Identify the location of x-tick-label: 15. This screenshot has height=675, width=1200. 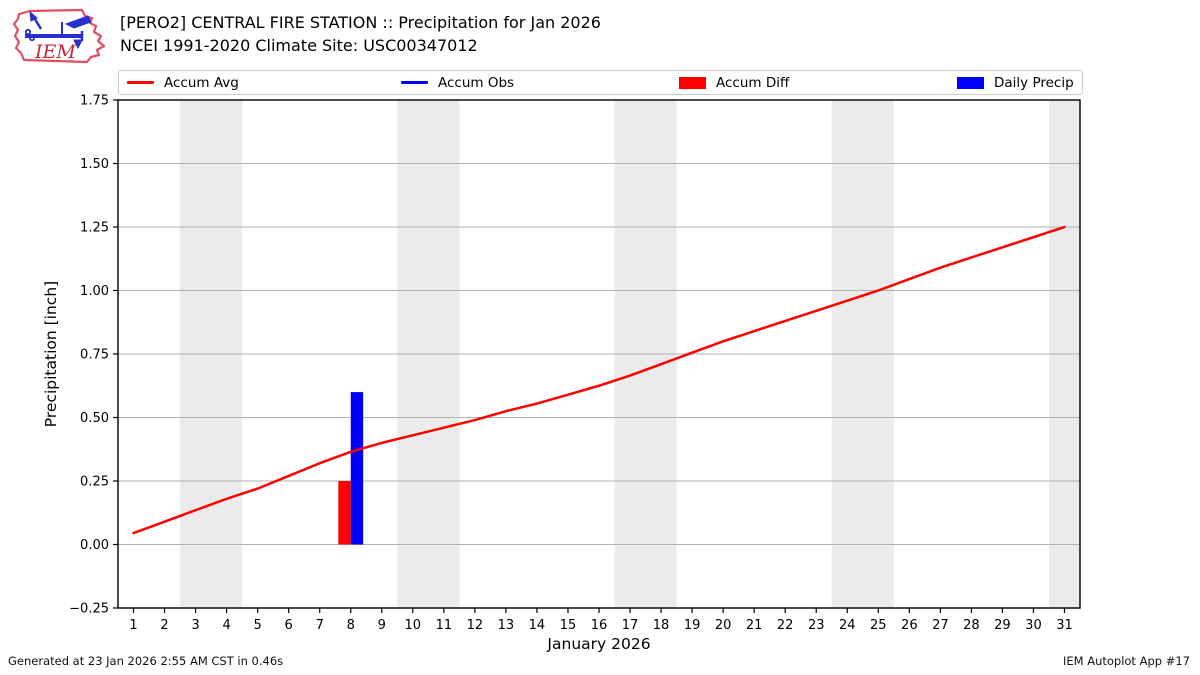
(568, 625).